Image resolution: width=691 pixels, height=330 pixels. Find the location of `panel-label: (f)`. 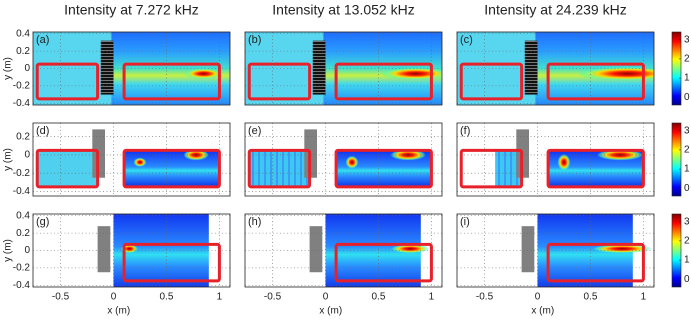

panel-label: (f) is located at coordinates (465, 131).